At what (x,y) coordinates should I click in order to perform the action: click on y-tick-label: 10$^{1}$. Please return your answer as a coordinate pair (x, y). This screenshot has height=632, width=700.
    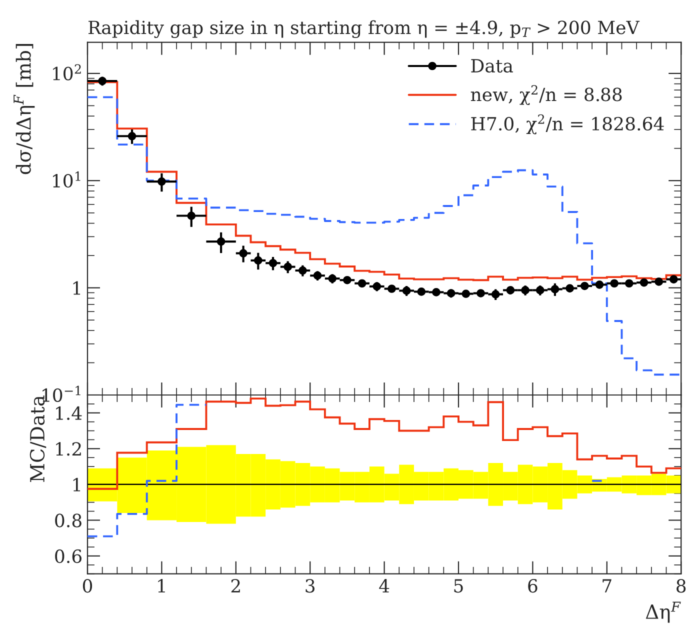
    Looking at the image, I should click on (66, 179).